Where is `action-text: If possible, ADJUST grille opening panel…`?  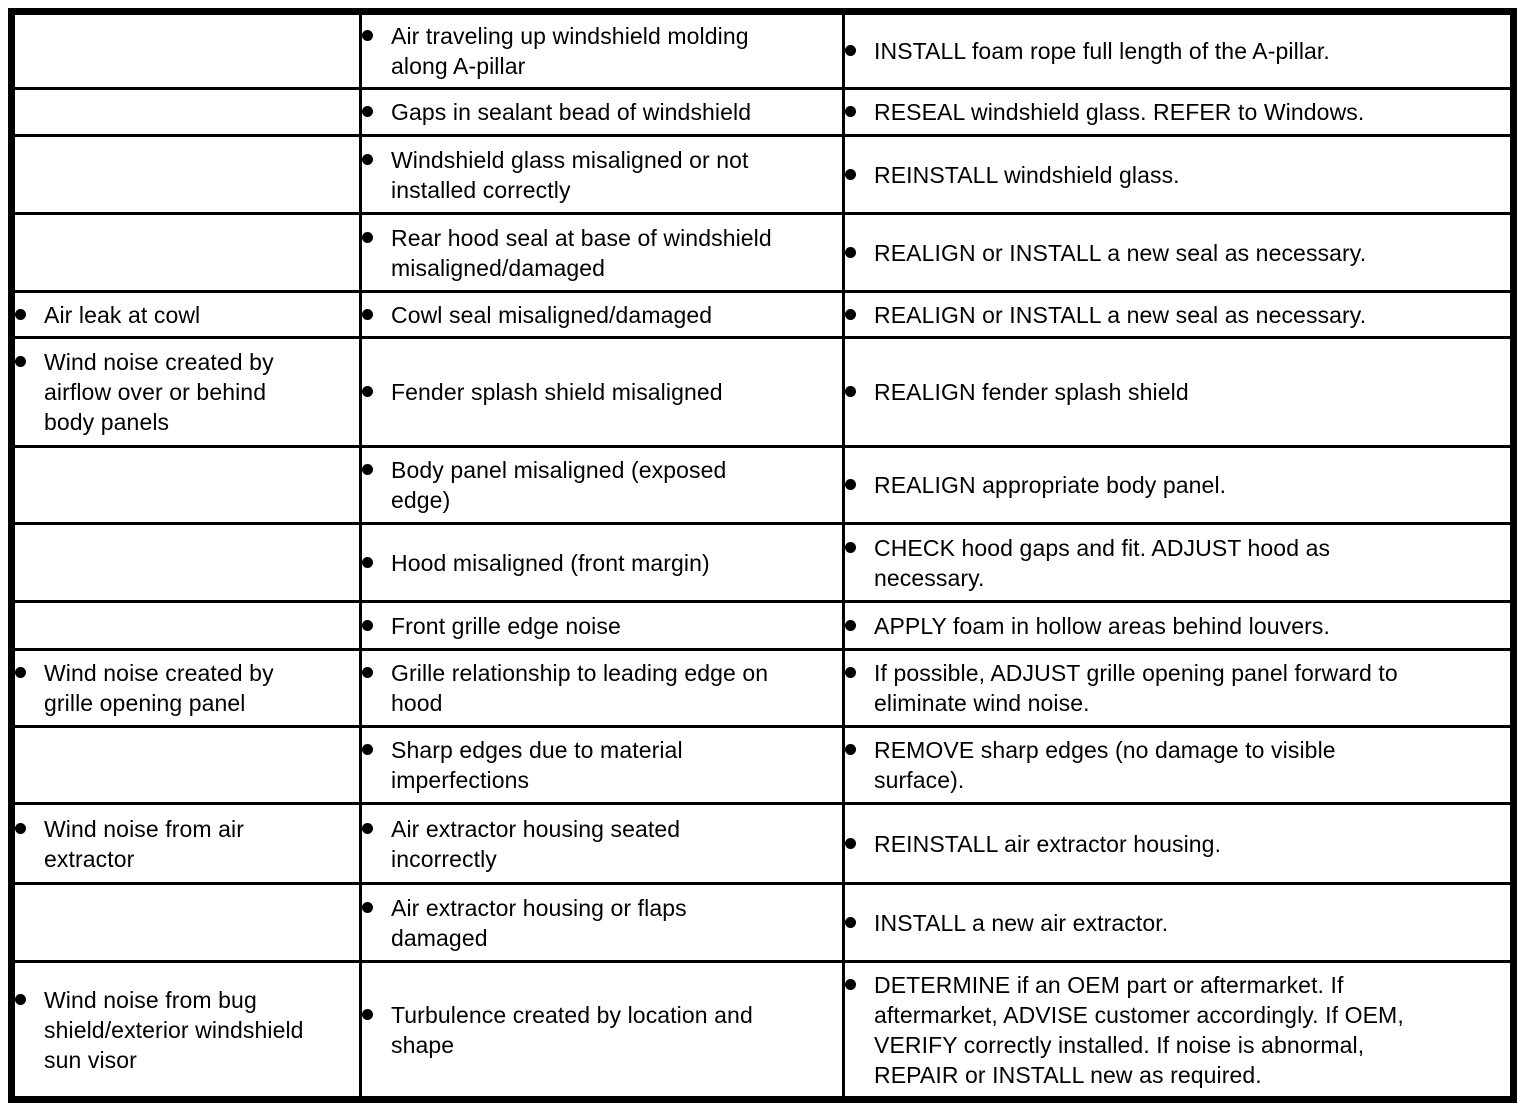 action-text: If possible, ADJUST grille opening panel… is located at coordinates (1136, 688).